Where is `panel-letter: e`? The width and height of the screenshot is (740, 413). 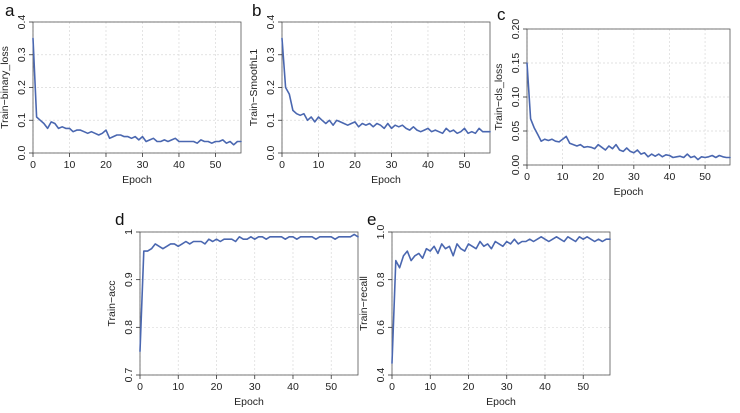 panel-letter: e is located at coordinates (371, 219).